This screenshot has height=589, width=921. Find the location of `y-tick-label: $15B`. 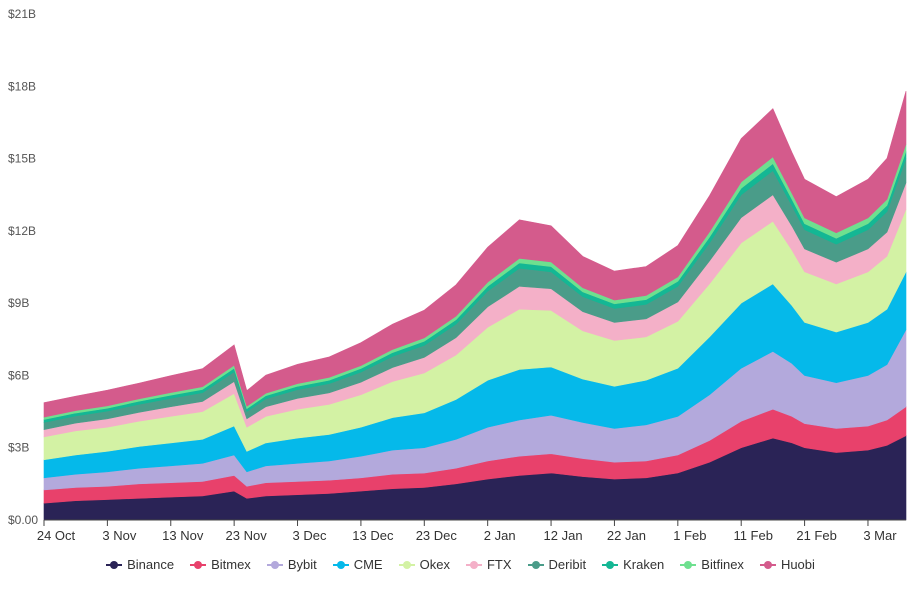

y-tick-label: $15B is located at coordinates (22, 159).